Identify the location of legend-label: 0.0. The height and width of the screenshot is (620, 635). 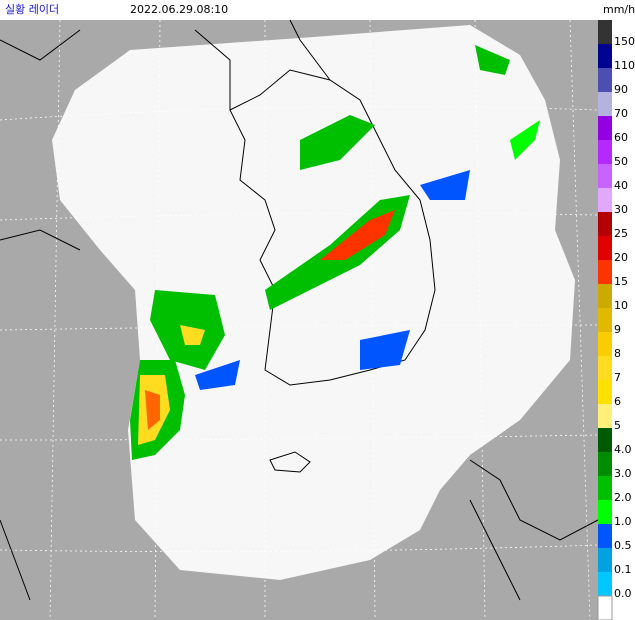
(623, 593).